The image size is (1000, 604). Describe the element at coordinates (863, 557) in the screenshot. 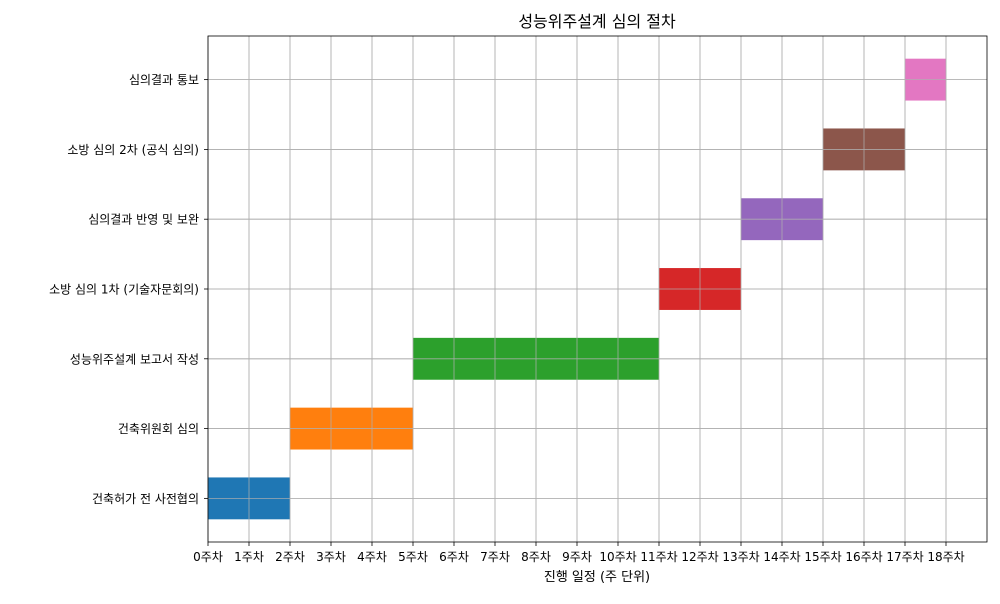

I see `x-tick-label: 16주차` at that location.